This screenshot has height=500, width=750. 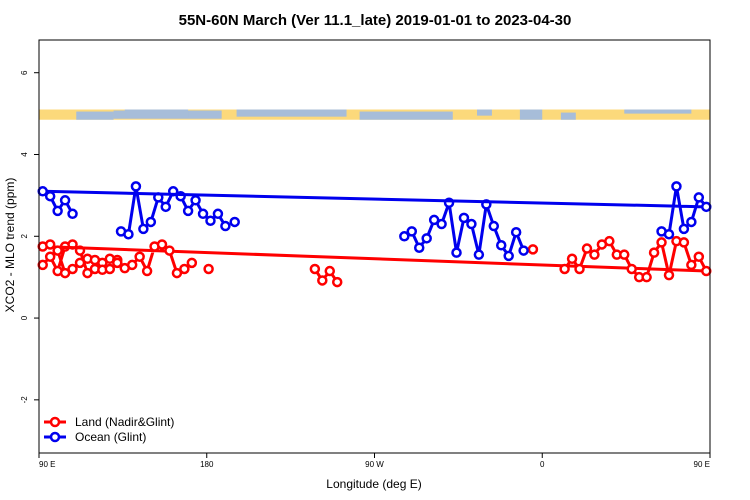 What do you see at coordinates (542, 464) in the screenshot?
I see `x-tick-label: 0` at bounding box center [542, 464].